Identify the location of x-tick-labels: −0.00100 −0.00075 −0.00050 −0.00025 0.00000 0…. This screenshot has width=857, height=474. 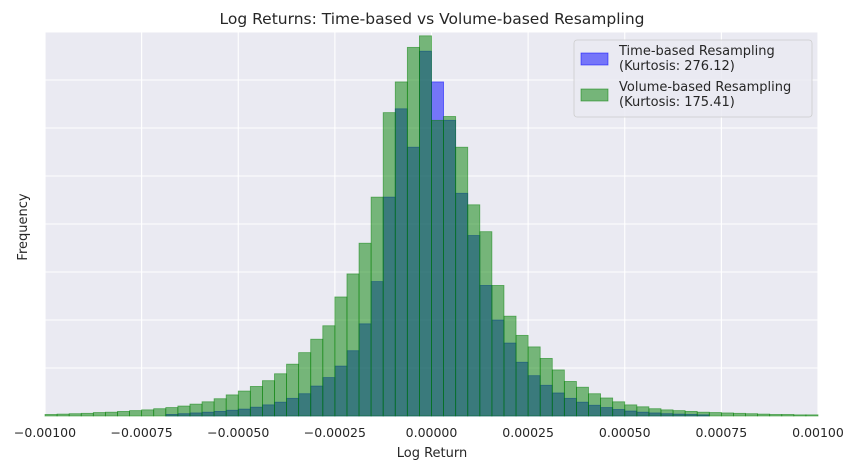
(429, 432).